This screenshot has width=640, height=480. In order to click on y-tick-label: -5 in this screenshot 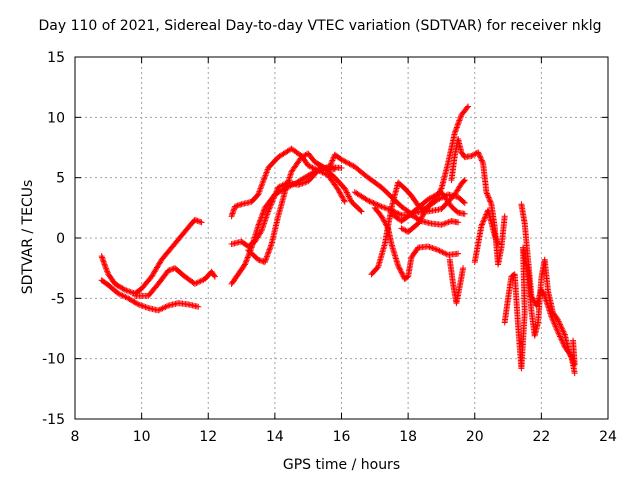, I will do `click(58, 299)`.